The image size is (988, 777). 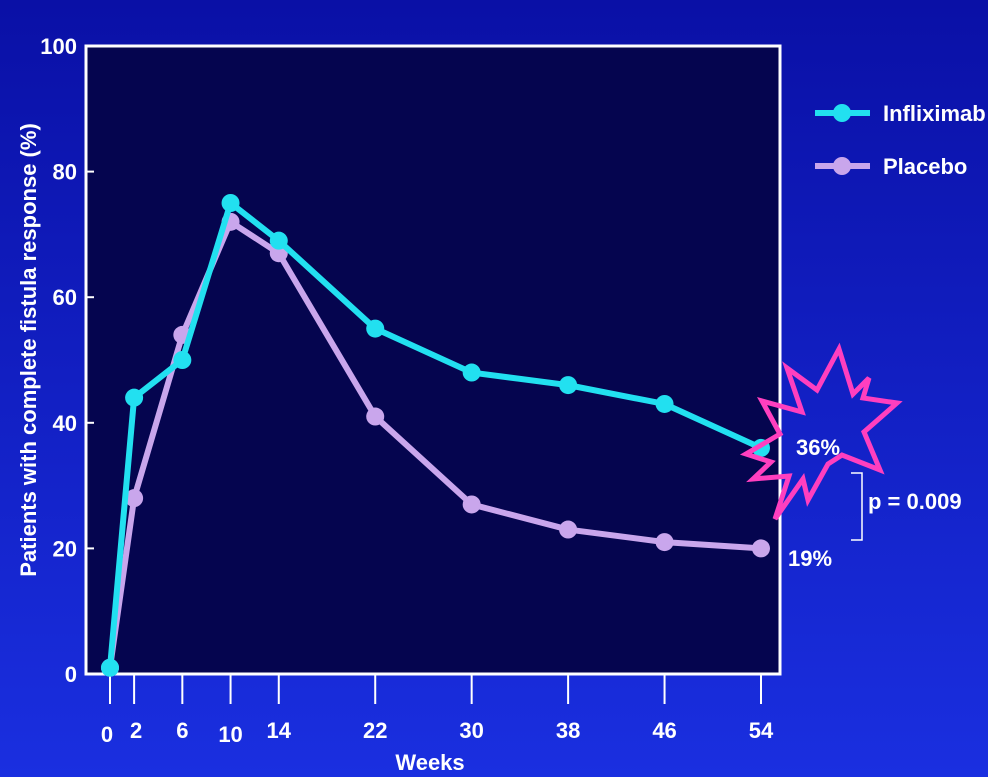 I want to click on x-tick-label: 46, so click(x=664, y=730).